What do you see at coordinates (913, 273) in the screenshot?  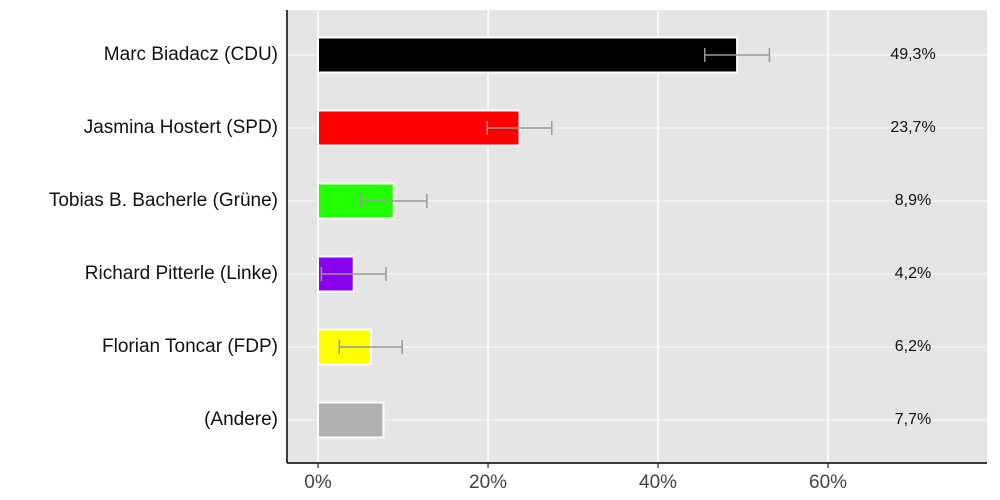 I see `value-label: 4,2%` at bounding box center [913, 273].